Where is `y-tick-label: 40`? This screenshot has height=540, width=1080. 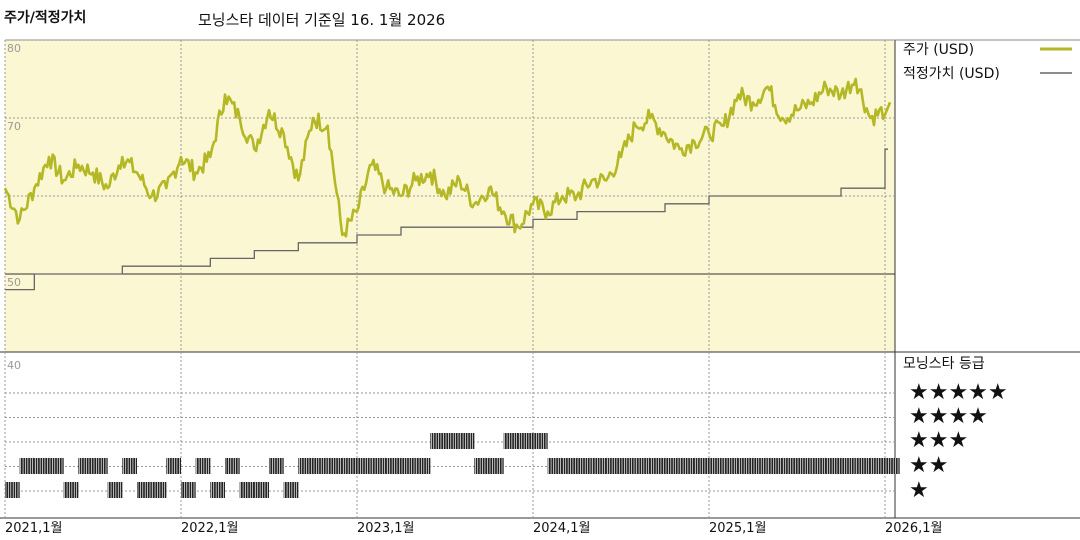 y-tick-label: 40 is located at coordinates (14, 365).